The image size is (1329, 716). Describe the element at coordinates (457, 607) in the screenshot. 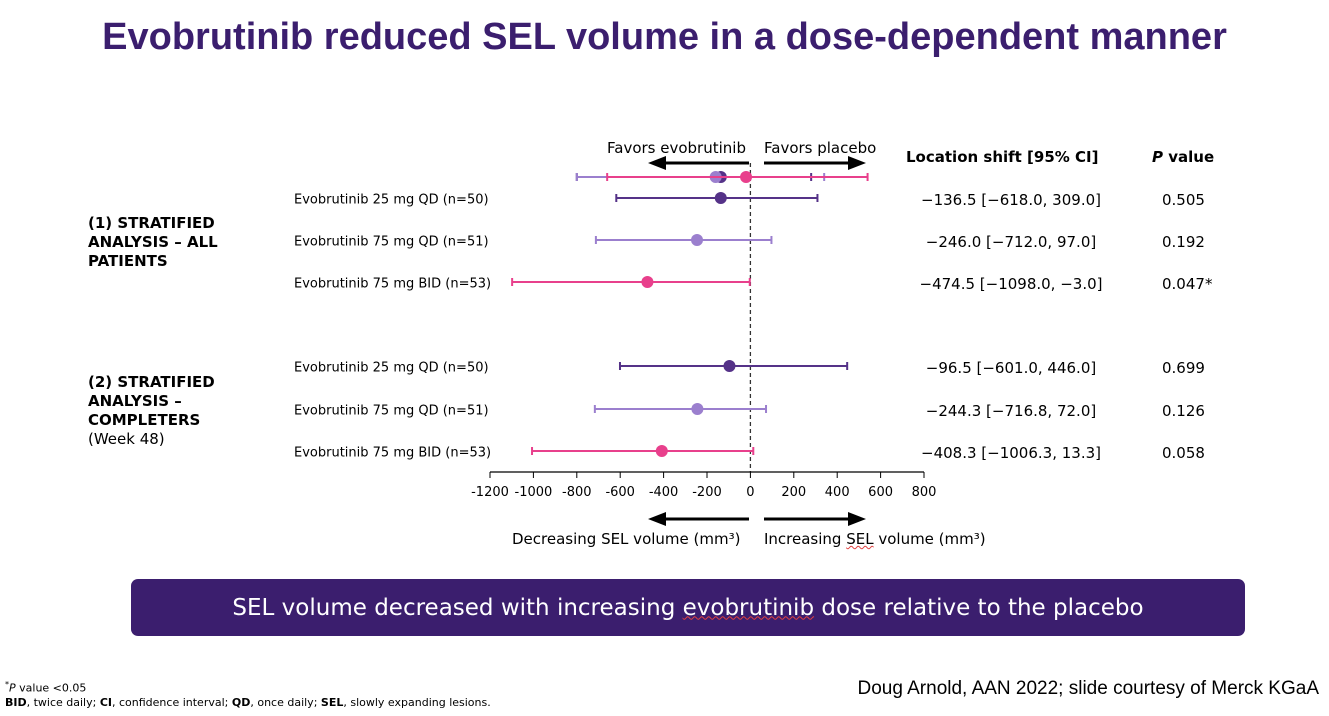

I see `banner-text-pre: SEL volume decreased with increasing` at that location.